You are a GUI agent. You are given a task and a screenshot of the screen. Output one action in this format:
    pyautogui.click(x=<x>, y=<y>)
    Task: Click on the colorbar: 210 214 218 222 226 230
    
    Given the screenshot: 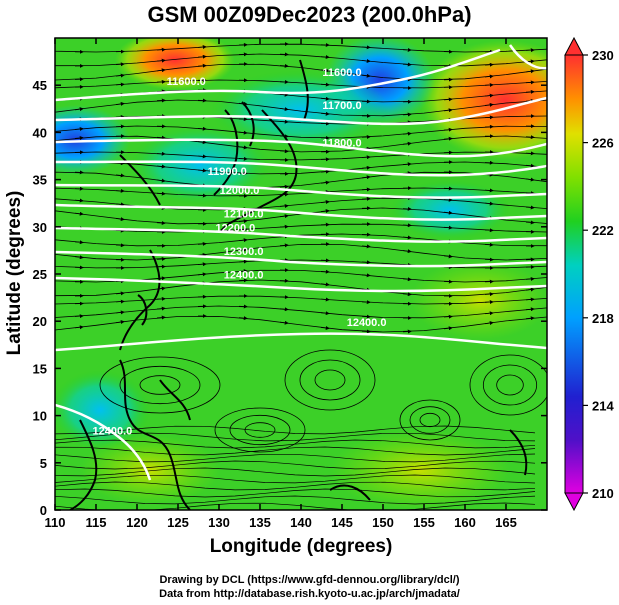 What is the action you would take?
    pyautogui.click(x=589, y=274)
    